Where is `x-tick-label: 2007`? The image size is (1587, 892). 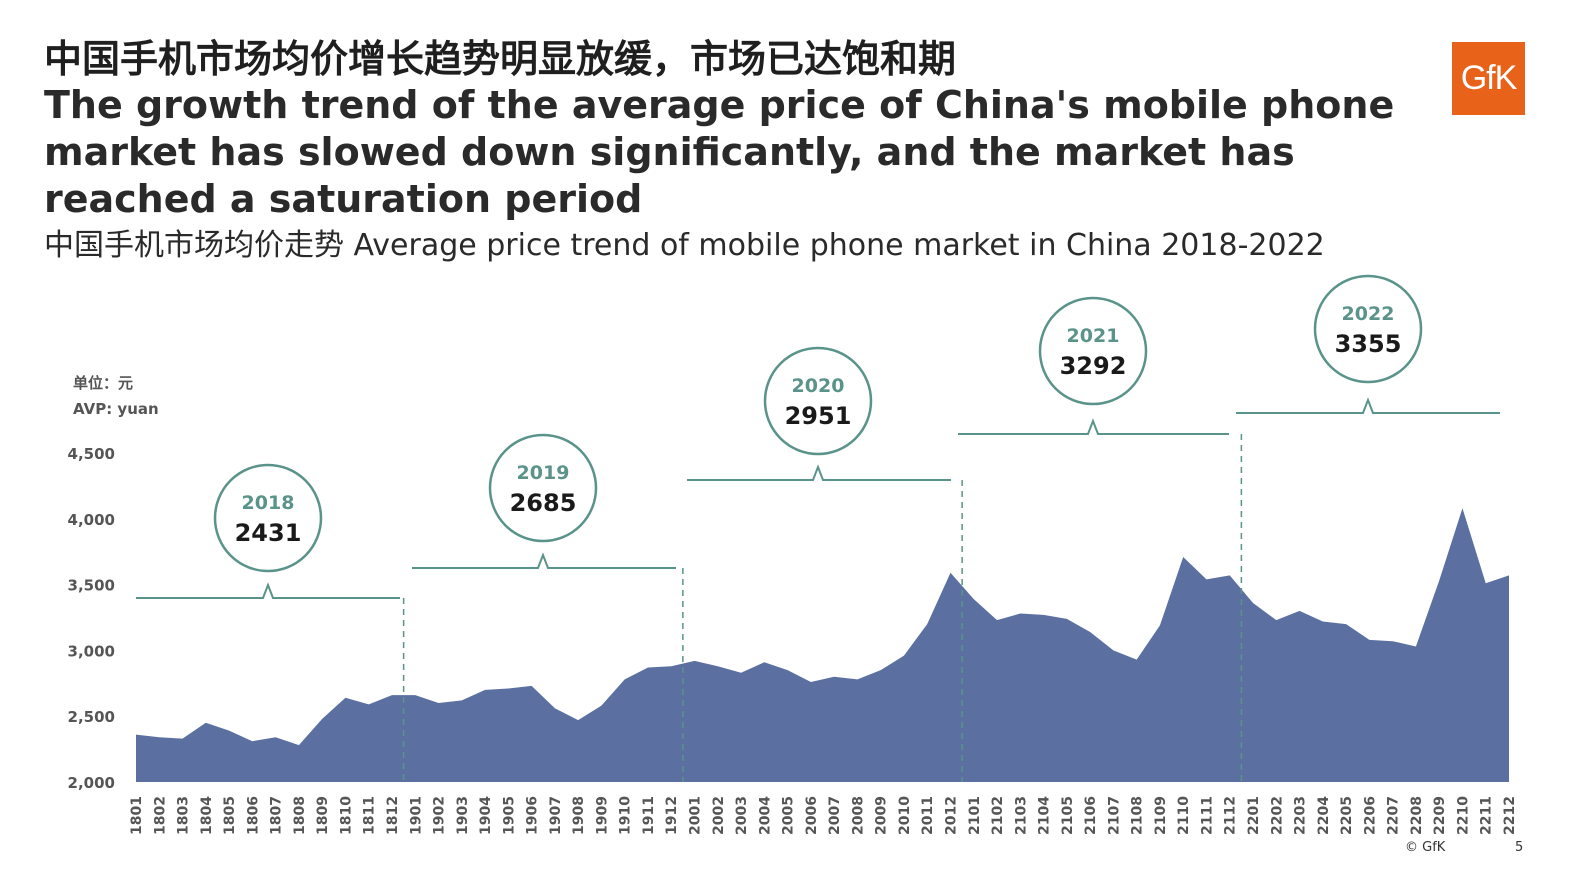
x-tick-label: 2007 is located at coordinates (835, 815).